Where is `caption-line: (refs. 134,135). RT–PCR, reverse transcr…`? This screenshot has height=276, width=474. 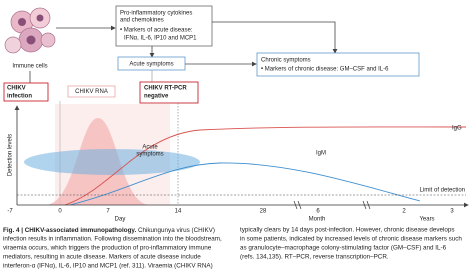
caption-line: (refs. 134,135). RT–PCR, reverse transcr… is located at coordinates (314, 257).